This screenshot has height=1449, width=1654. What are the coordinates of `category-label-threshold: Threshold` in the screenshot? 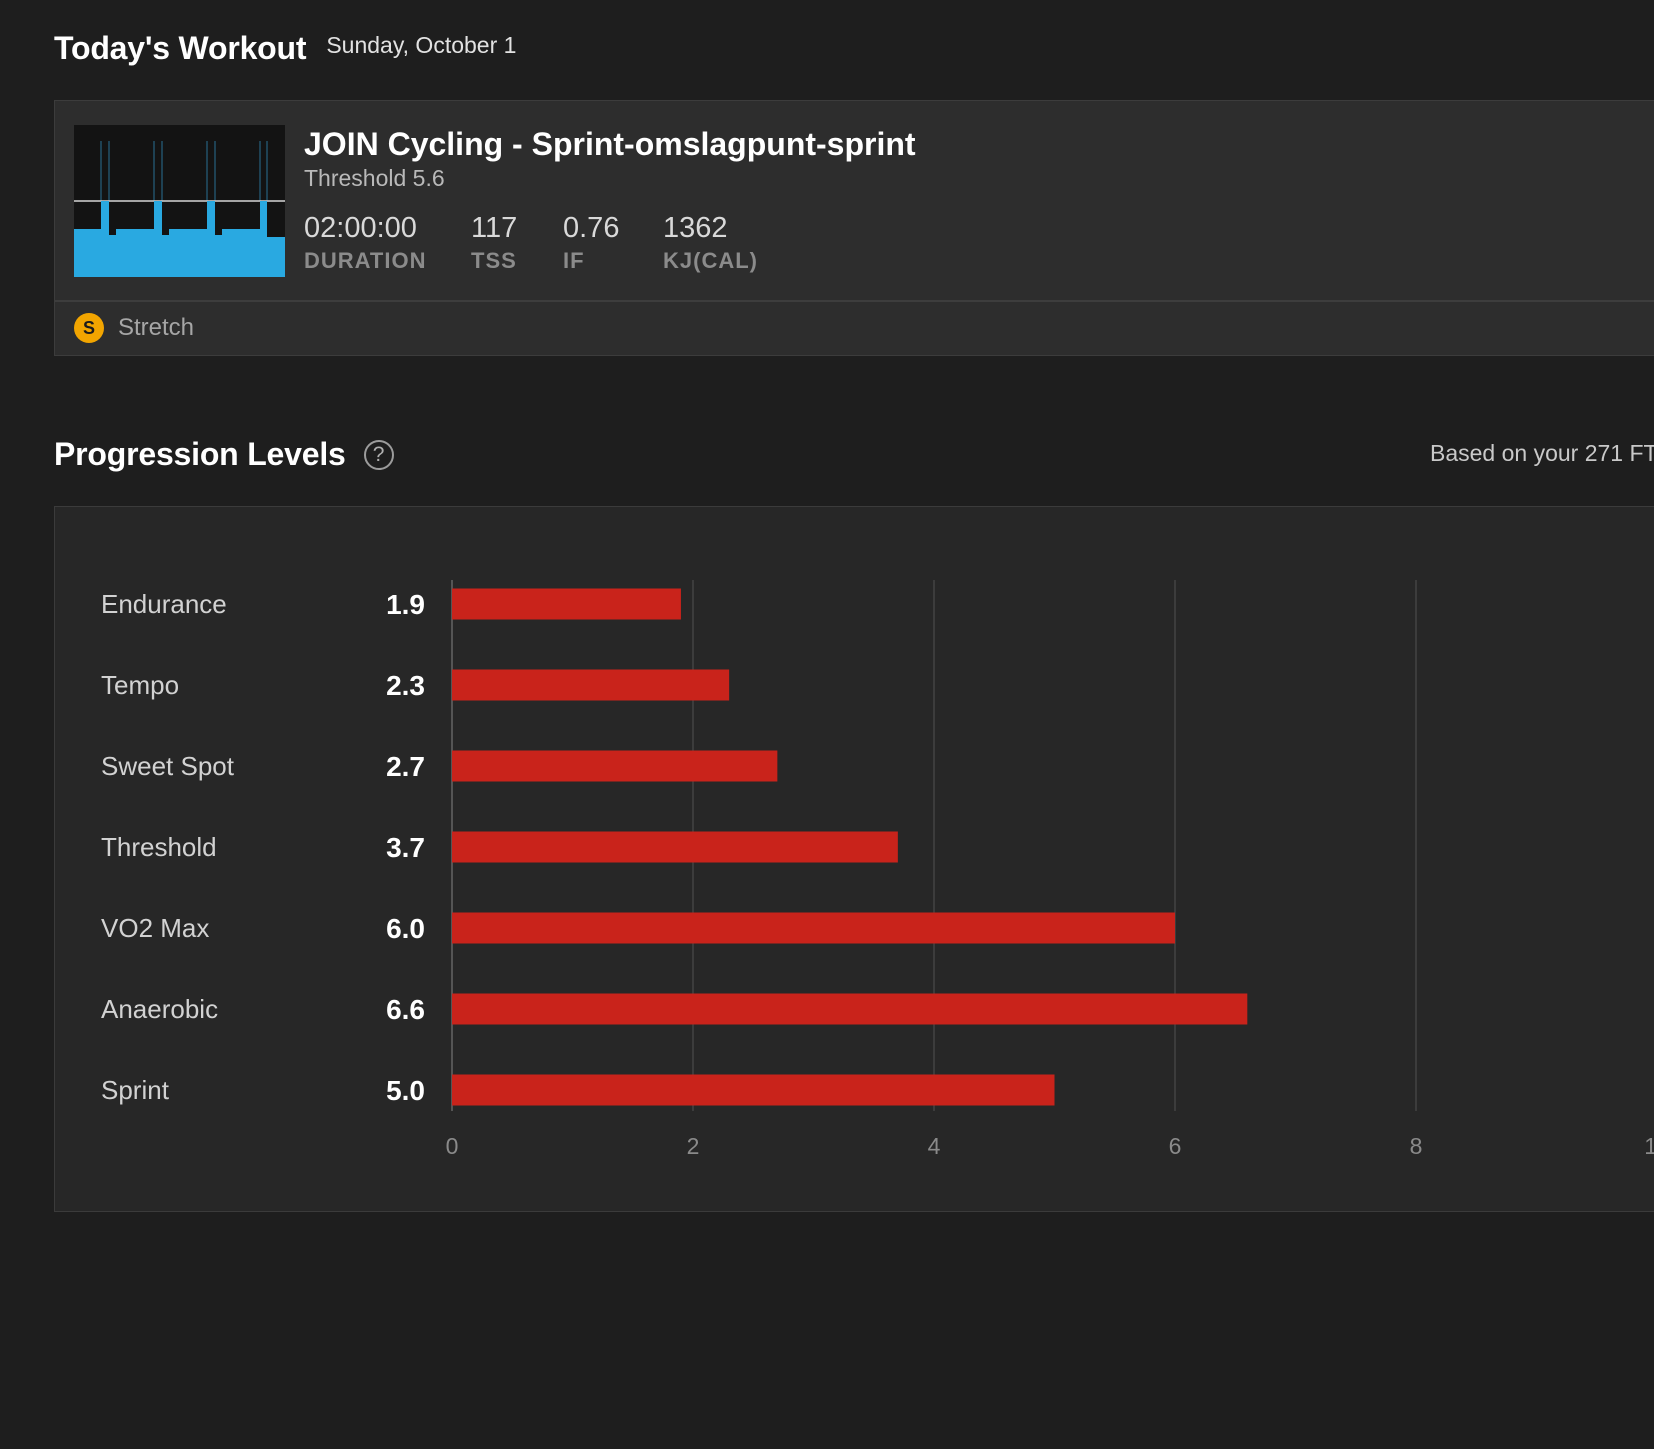 It's located at (159, 847).